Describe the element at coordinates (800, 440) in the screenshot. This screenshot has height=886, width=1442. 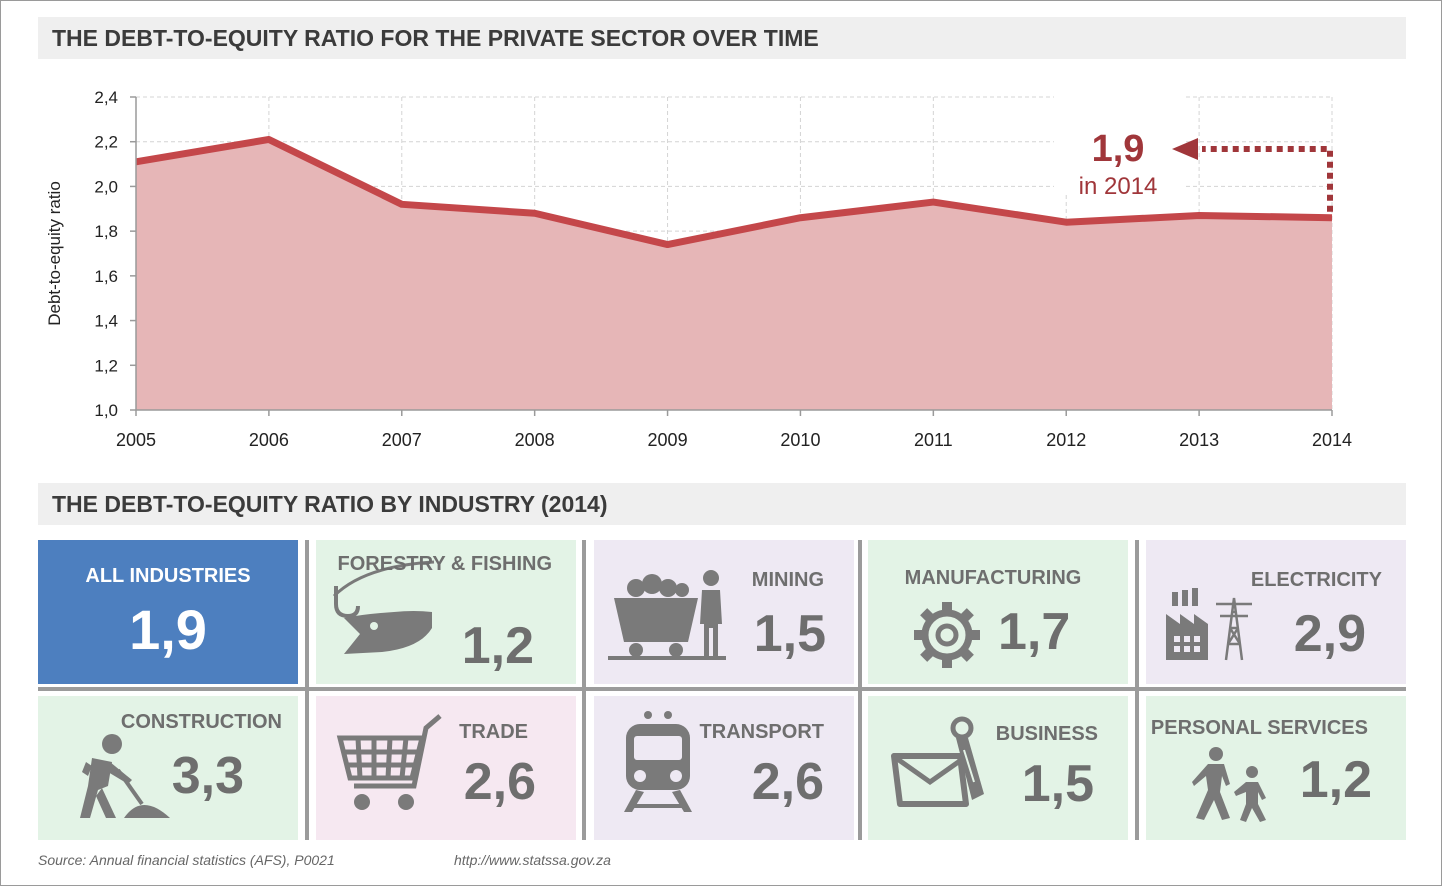
I see `x-tick-label: 2010` at that location.